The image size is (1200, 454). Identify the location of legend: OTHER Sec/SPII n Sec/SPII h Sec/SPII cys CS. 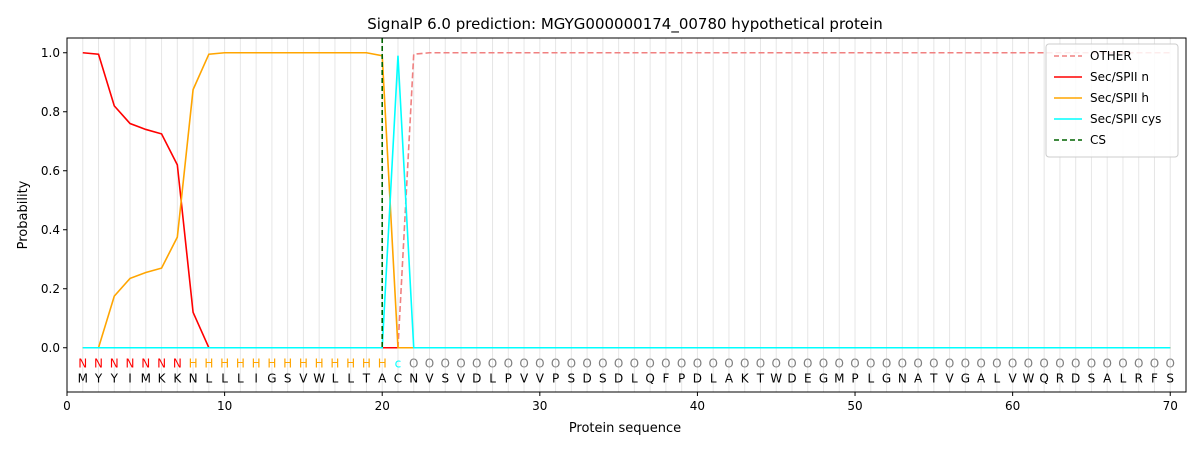
(1112, 100).